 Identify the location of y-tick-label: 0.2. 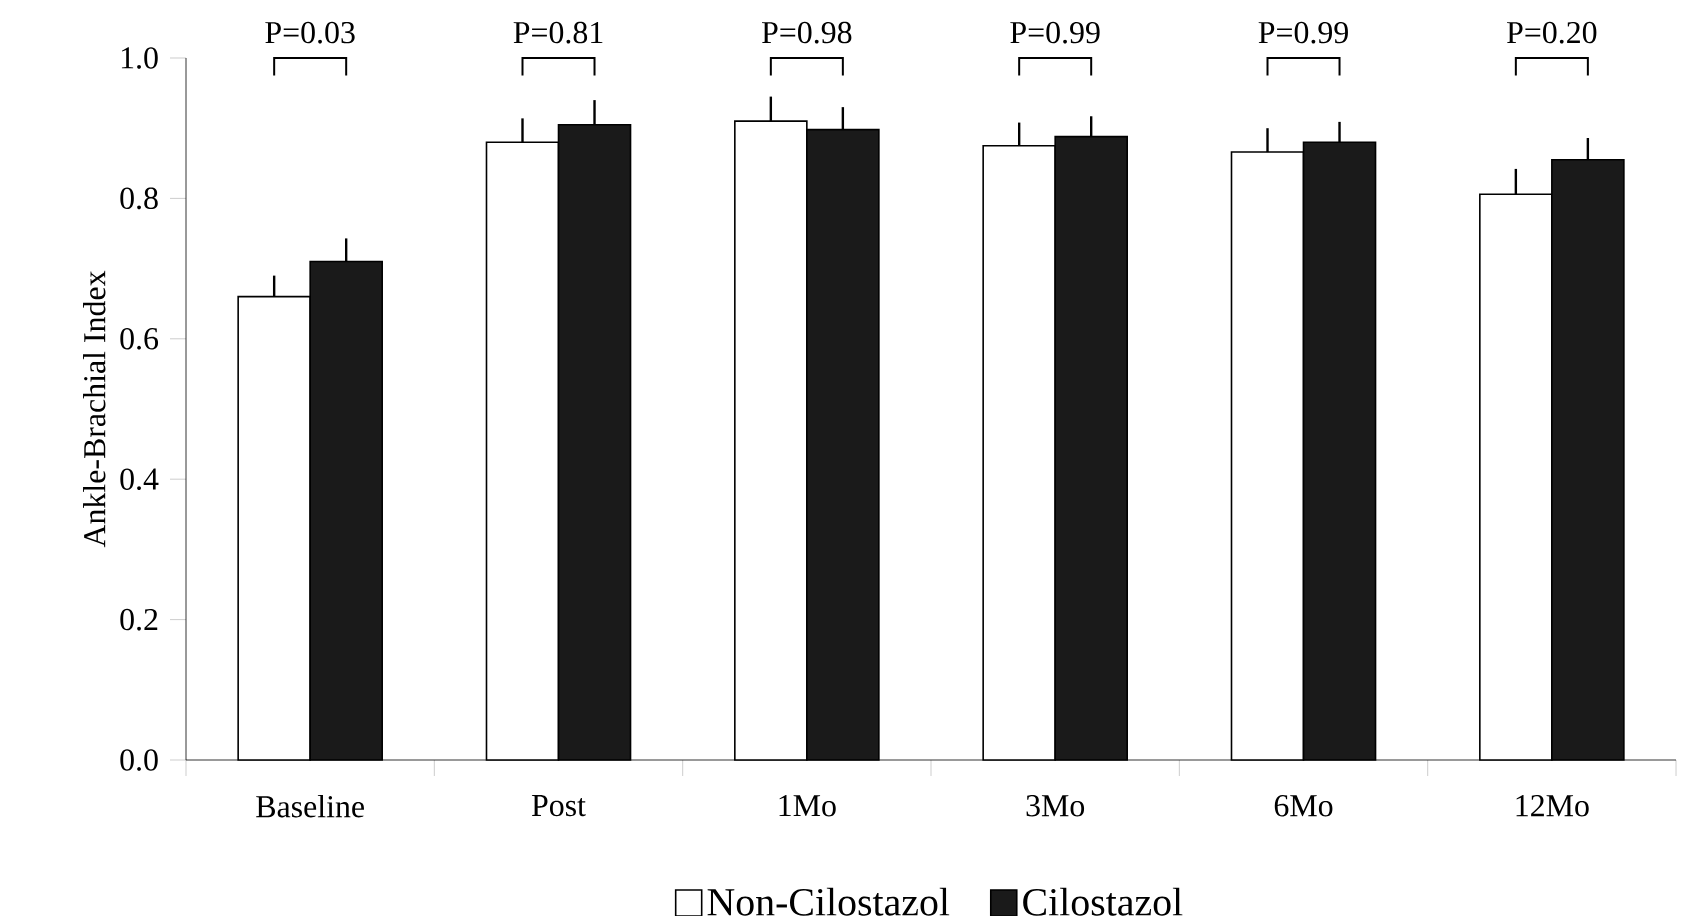
(139, 619).